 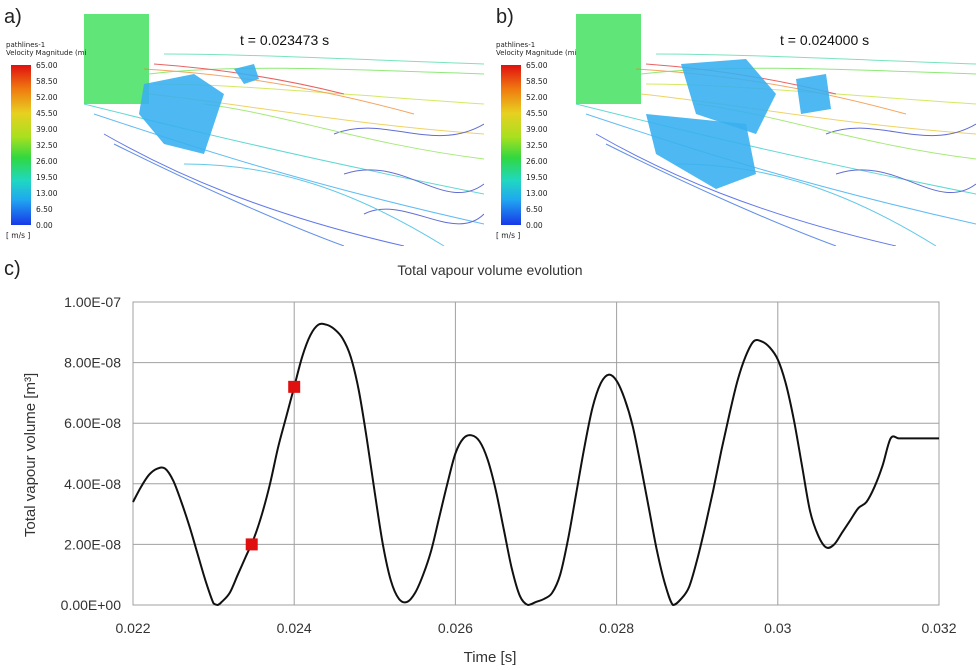 I want to click on y-tick-label: 0.00E+00, so click(x=91, y=605).